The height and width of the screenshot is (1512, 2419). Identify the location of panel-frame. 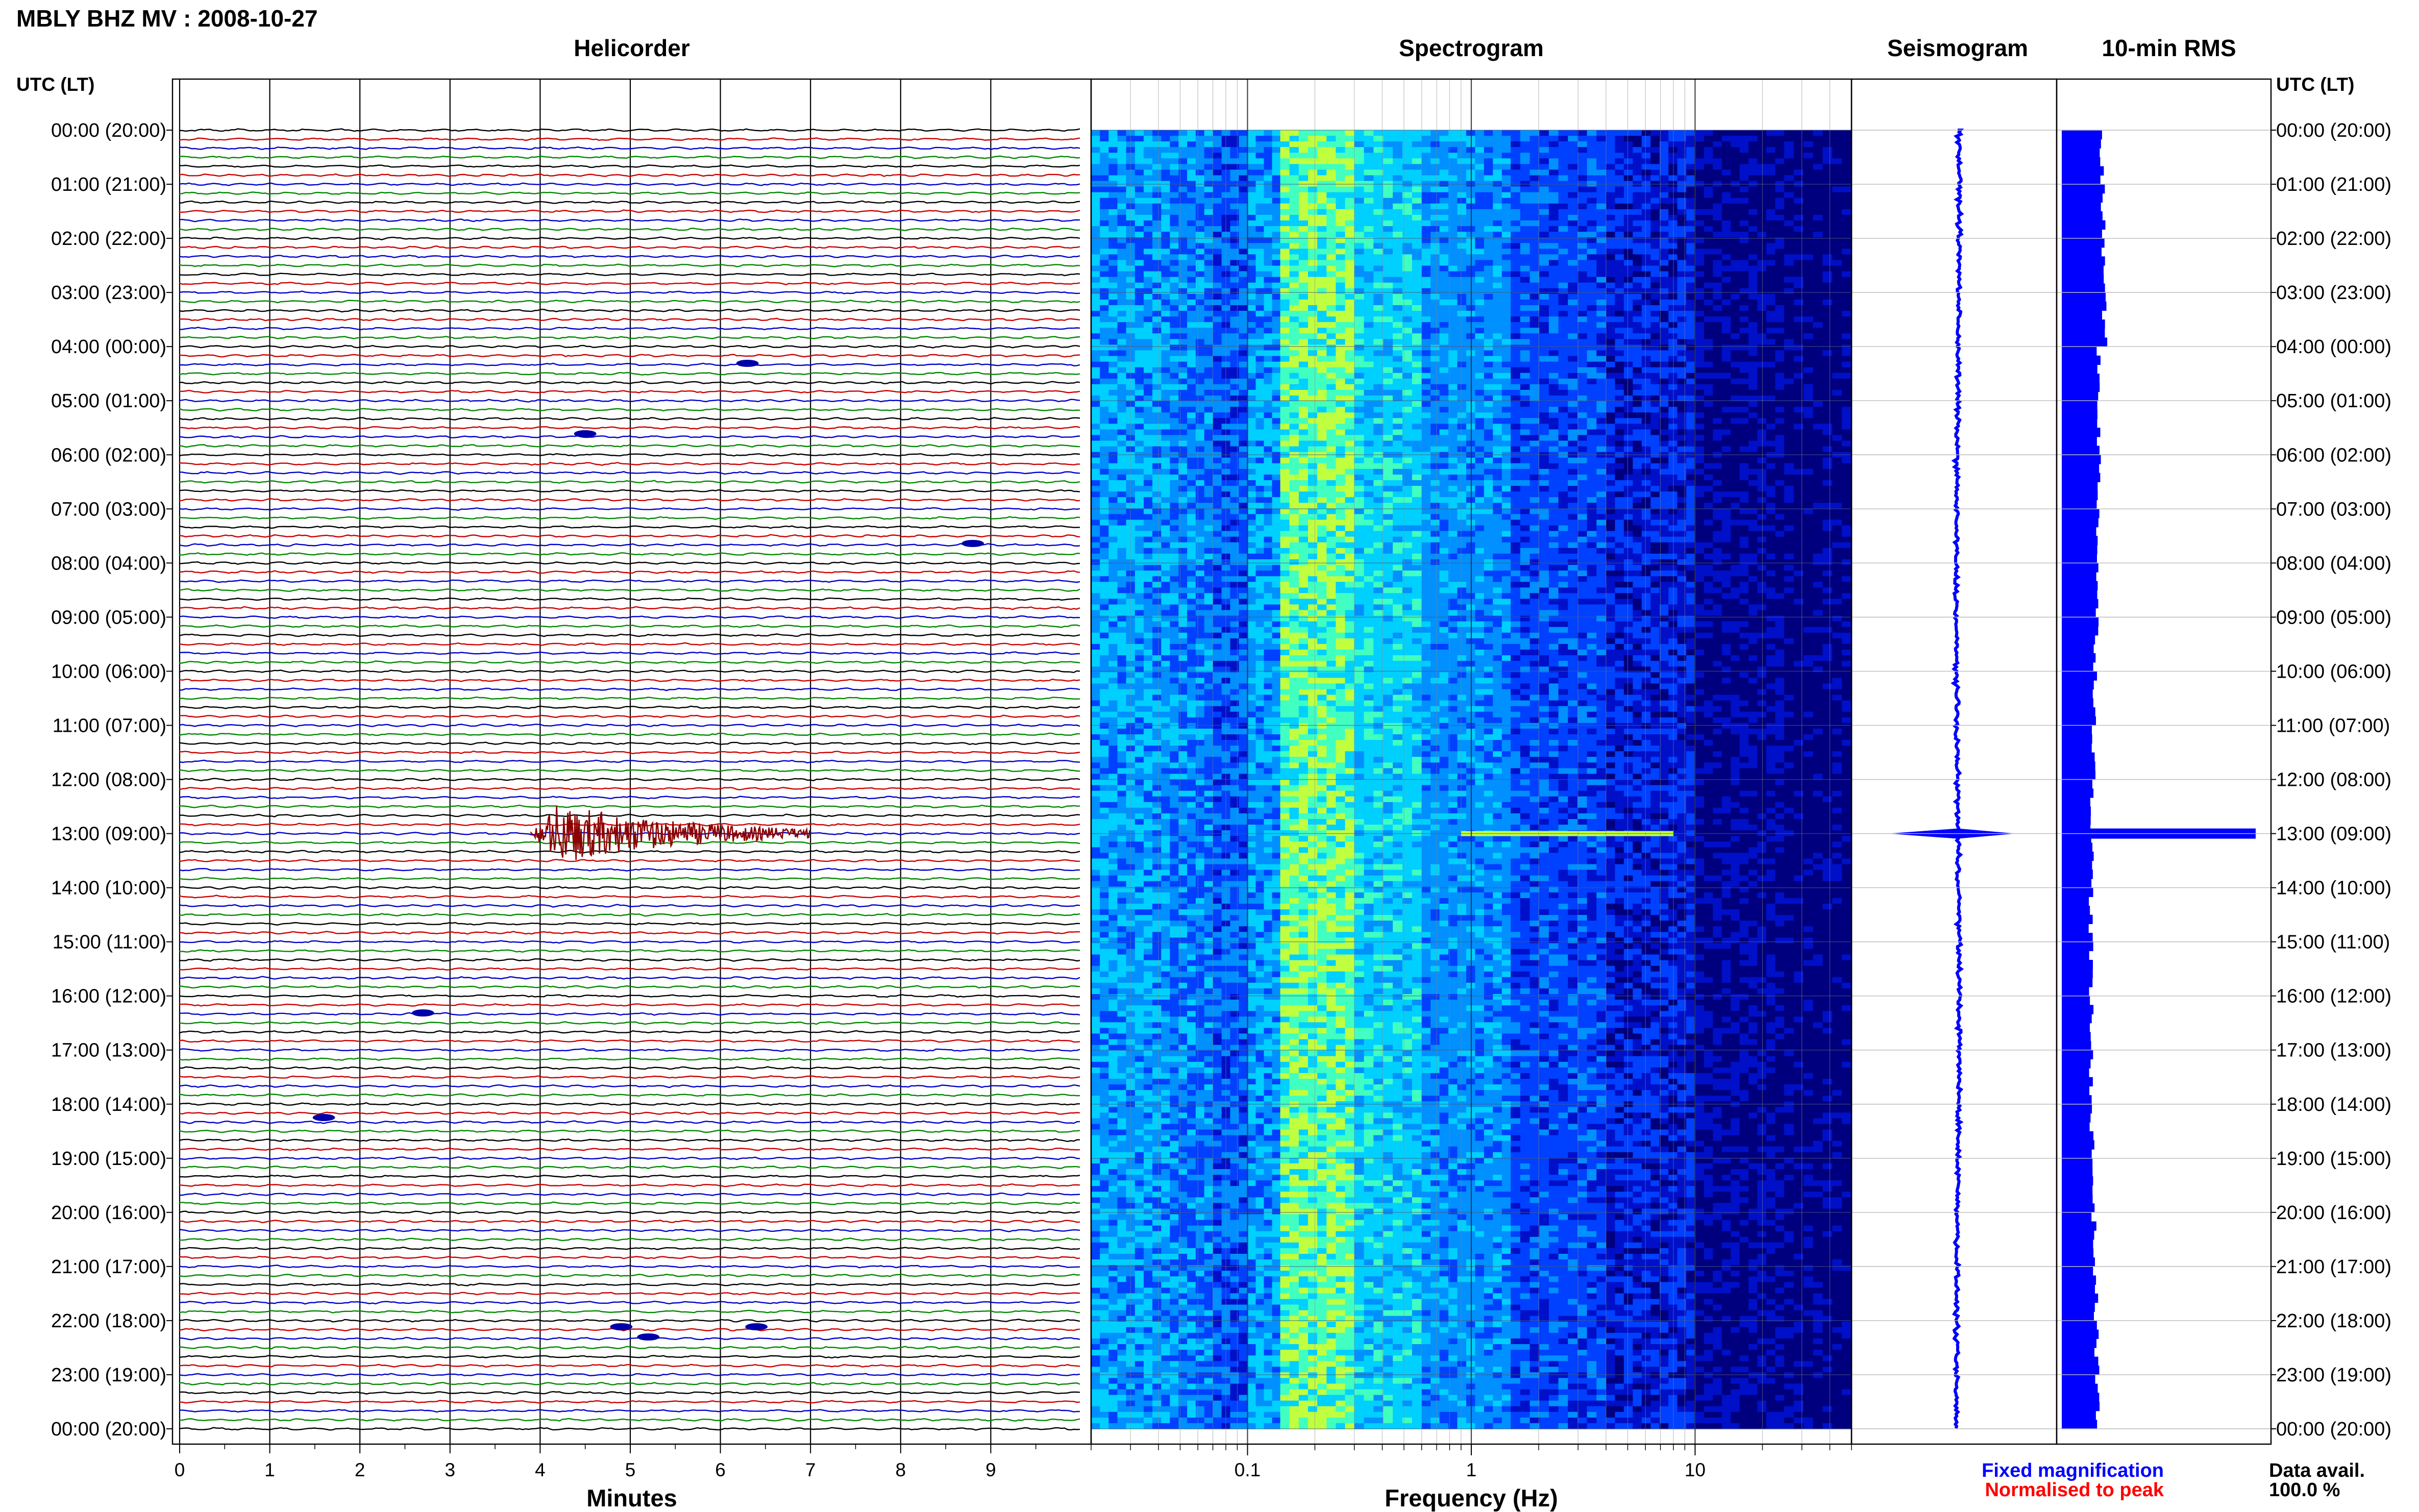
(1954, 761).